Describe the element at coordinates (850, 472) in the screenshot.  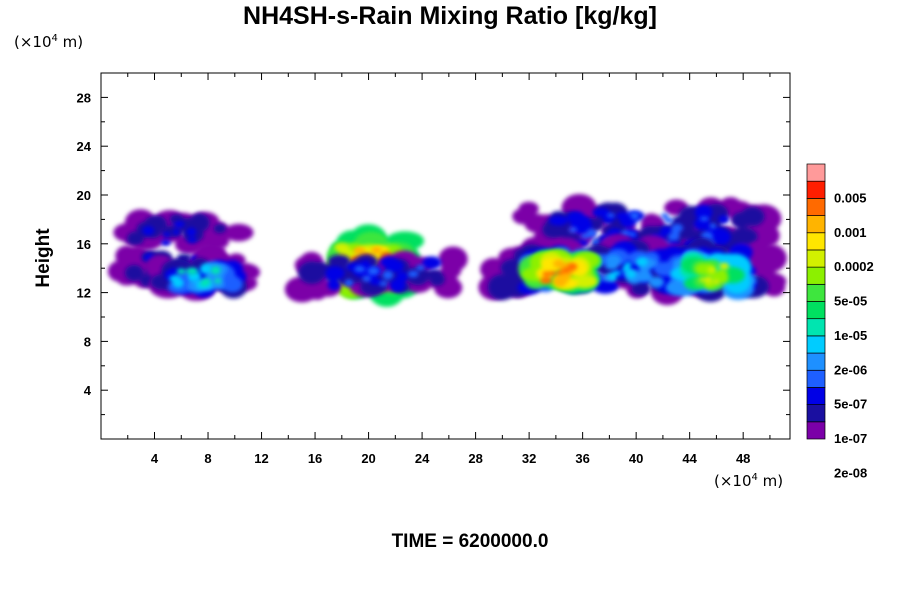
I see `colorbar-label: 2e-08` at that location.